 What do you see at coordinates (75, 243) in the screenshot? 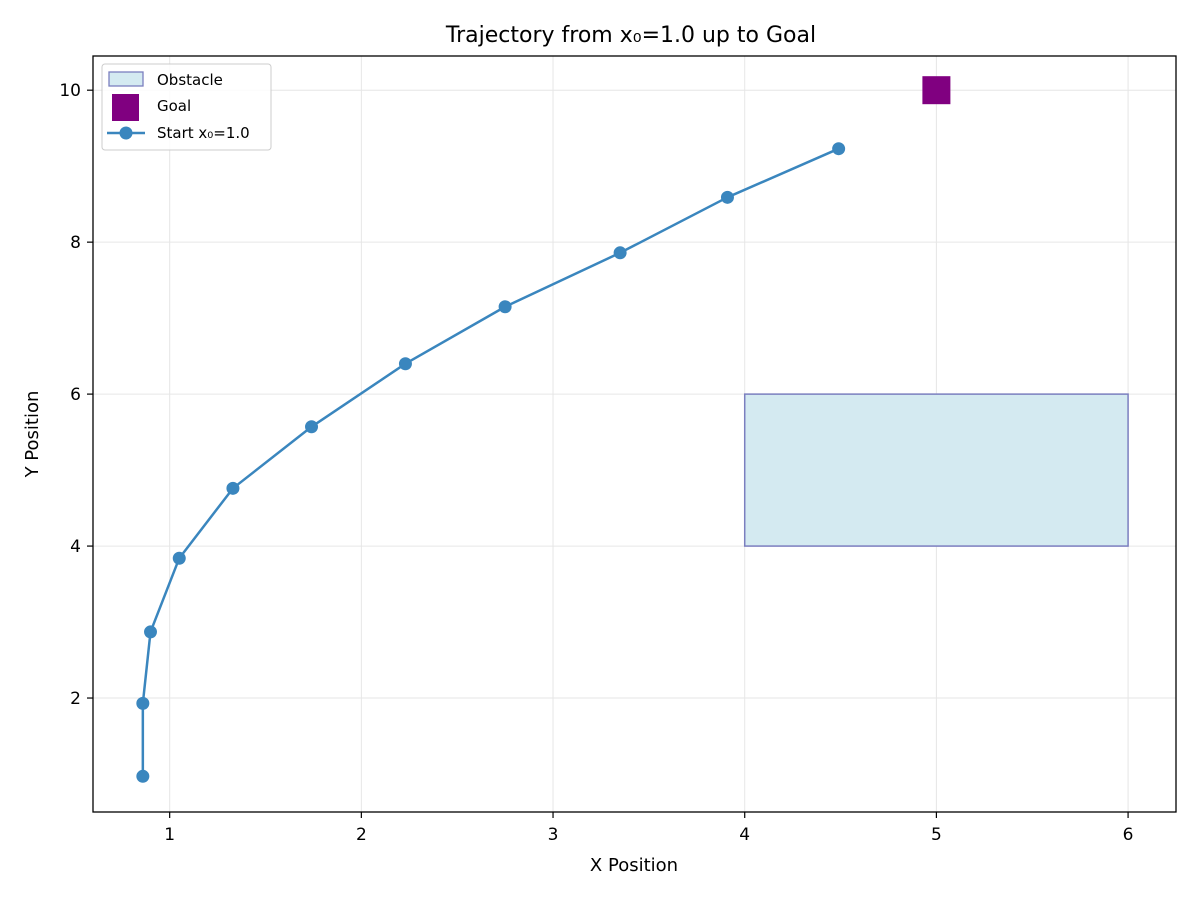
I see `y-tick-label: 8` at bounding box center [75, 243].